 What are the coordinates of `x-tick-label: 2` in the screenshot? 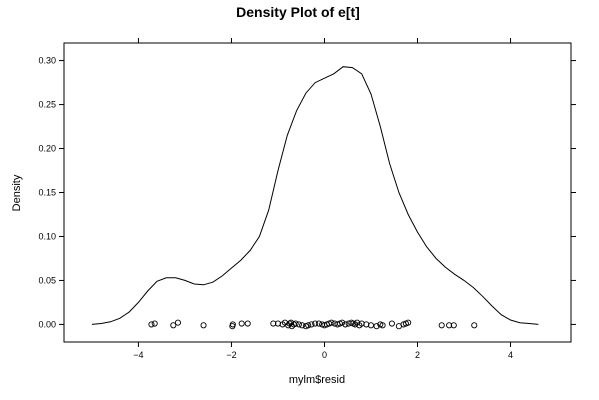 It's located at (417, 355).